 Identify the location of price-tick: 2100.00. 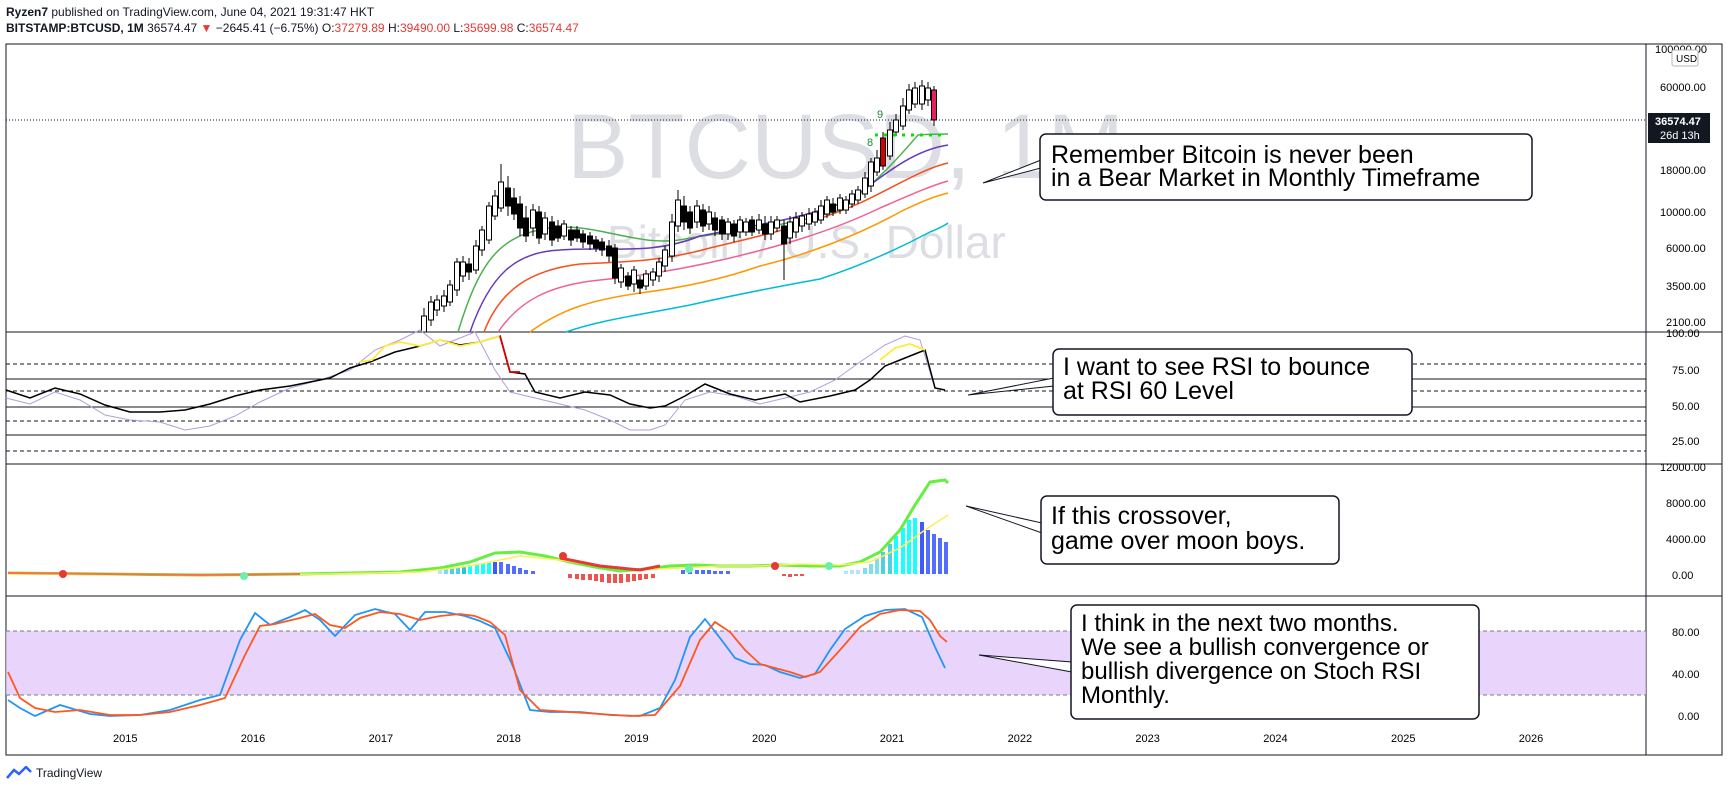
(1686, 323).